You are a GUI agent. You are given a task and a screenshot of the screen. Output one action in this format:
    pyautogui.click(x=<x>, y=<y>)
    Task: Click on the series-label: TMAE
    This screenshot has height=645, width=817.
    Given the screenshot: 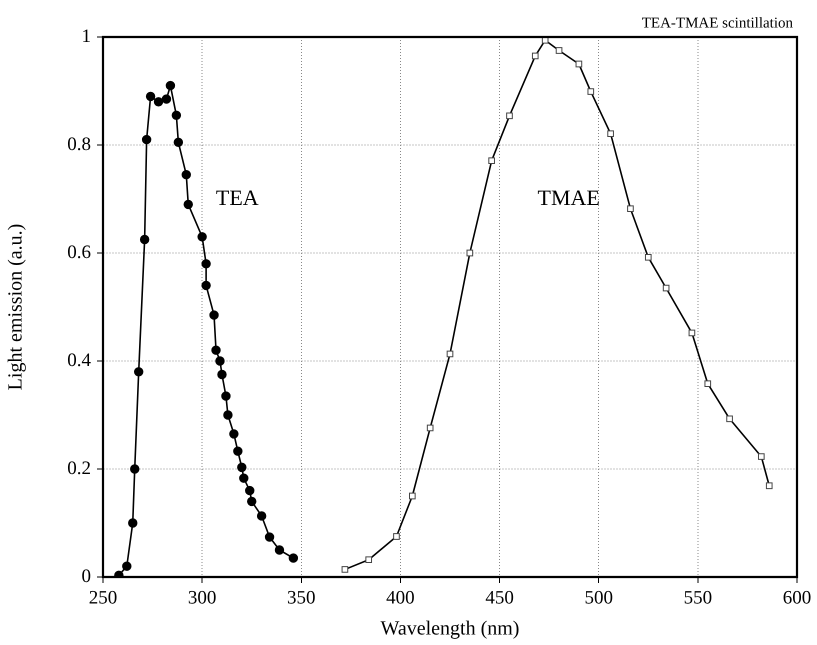 What is the action you would take?
    pyautogui.click(x=569, y=197)
    